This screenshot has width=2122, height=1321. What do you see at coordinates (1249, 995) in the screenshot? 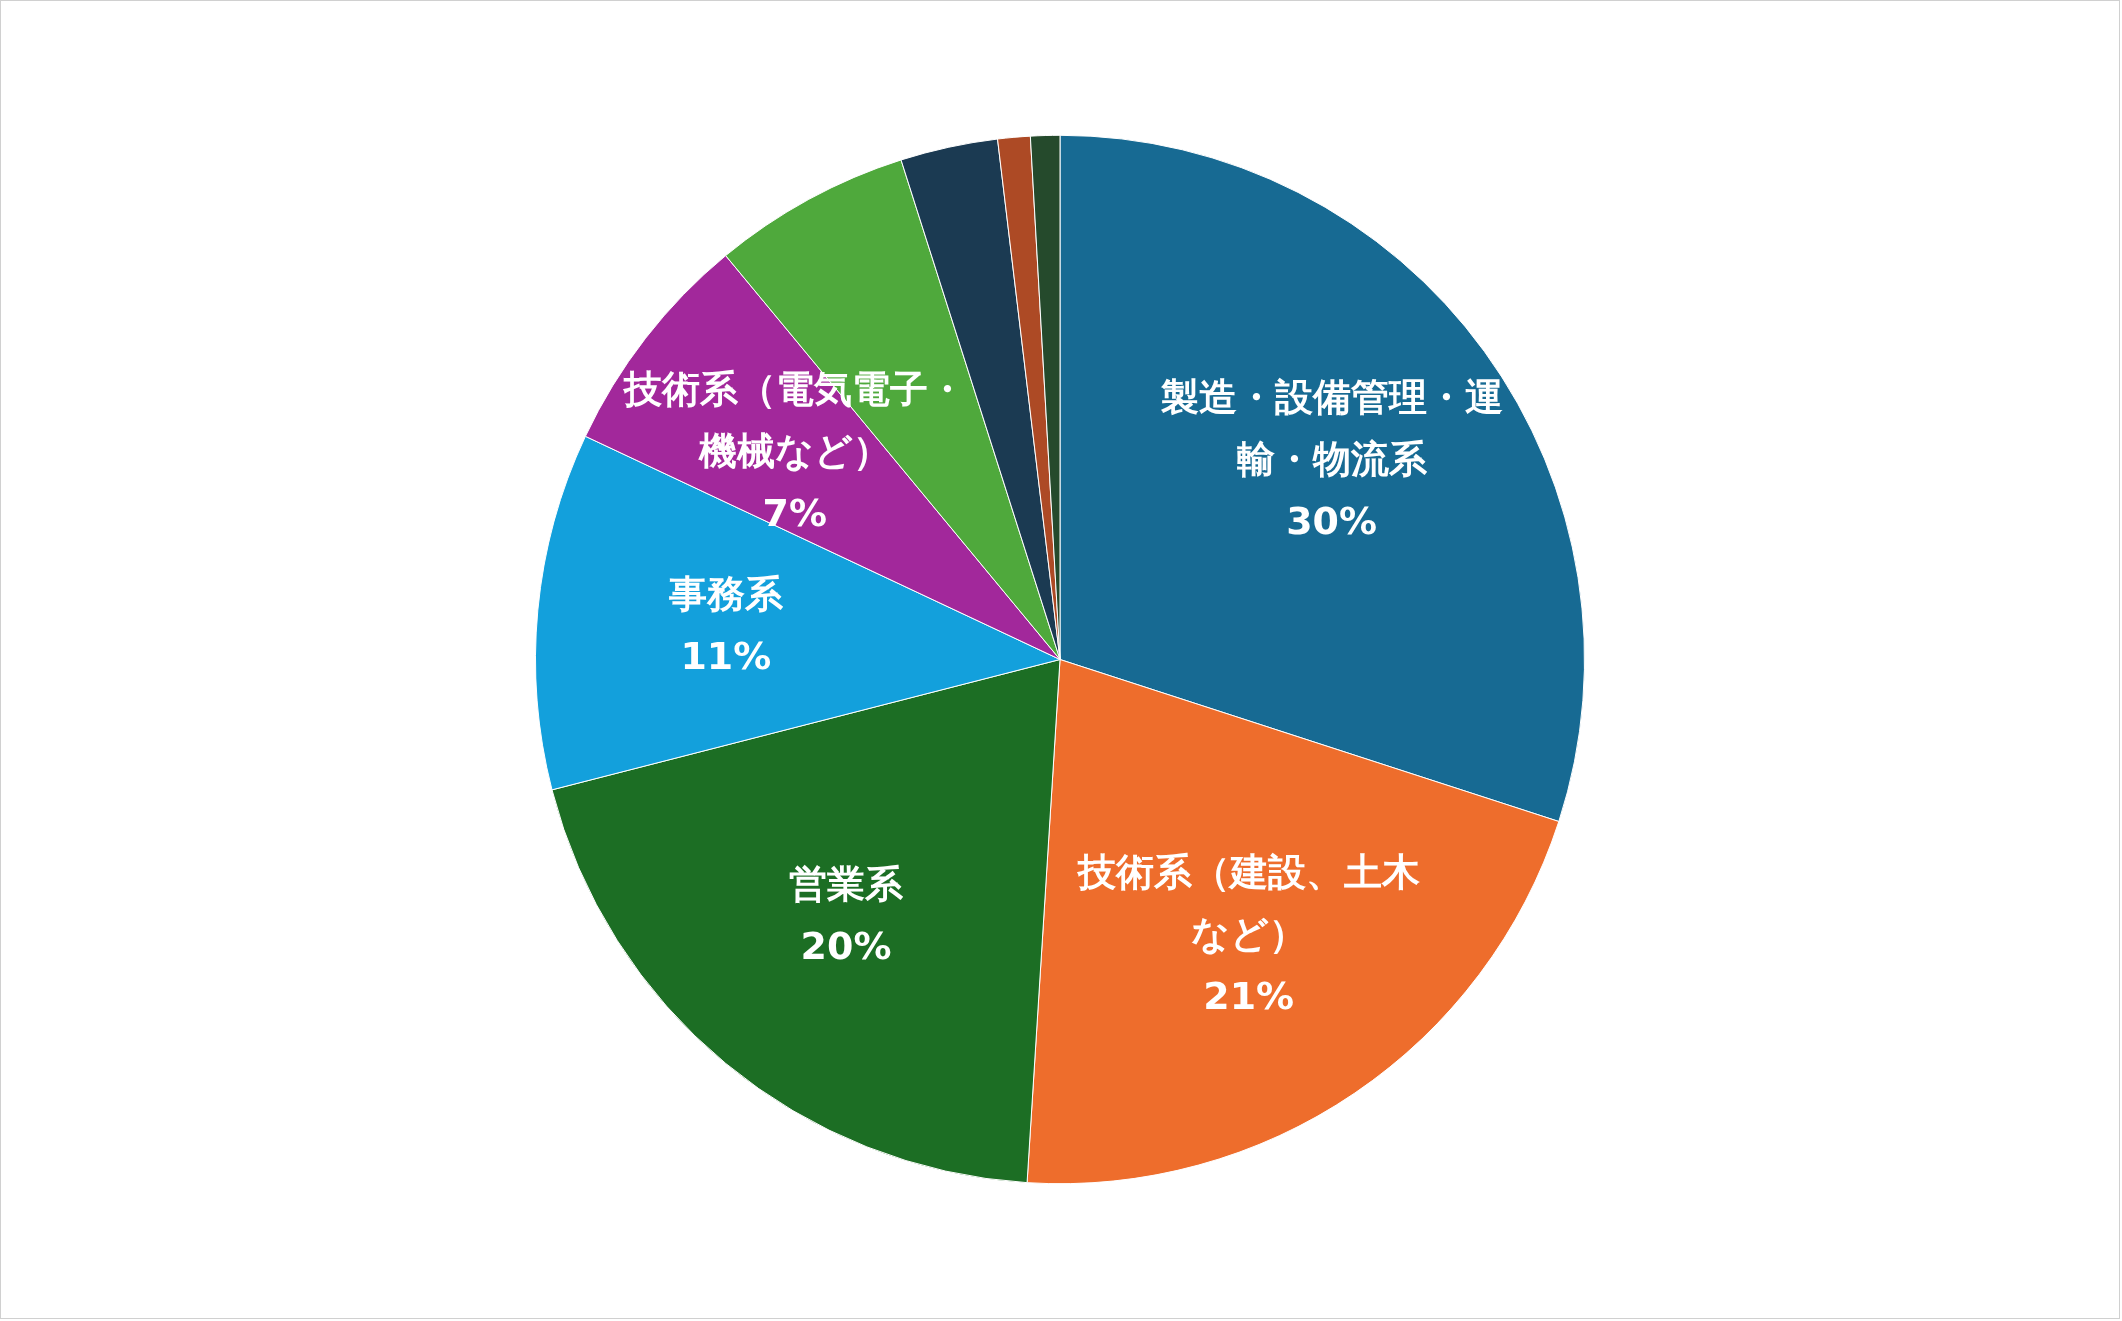
I see `data-label: 21%` at bounding box center [1249, 995].